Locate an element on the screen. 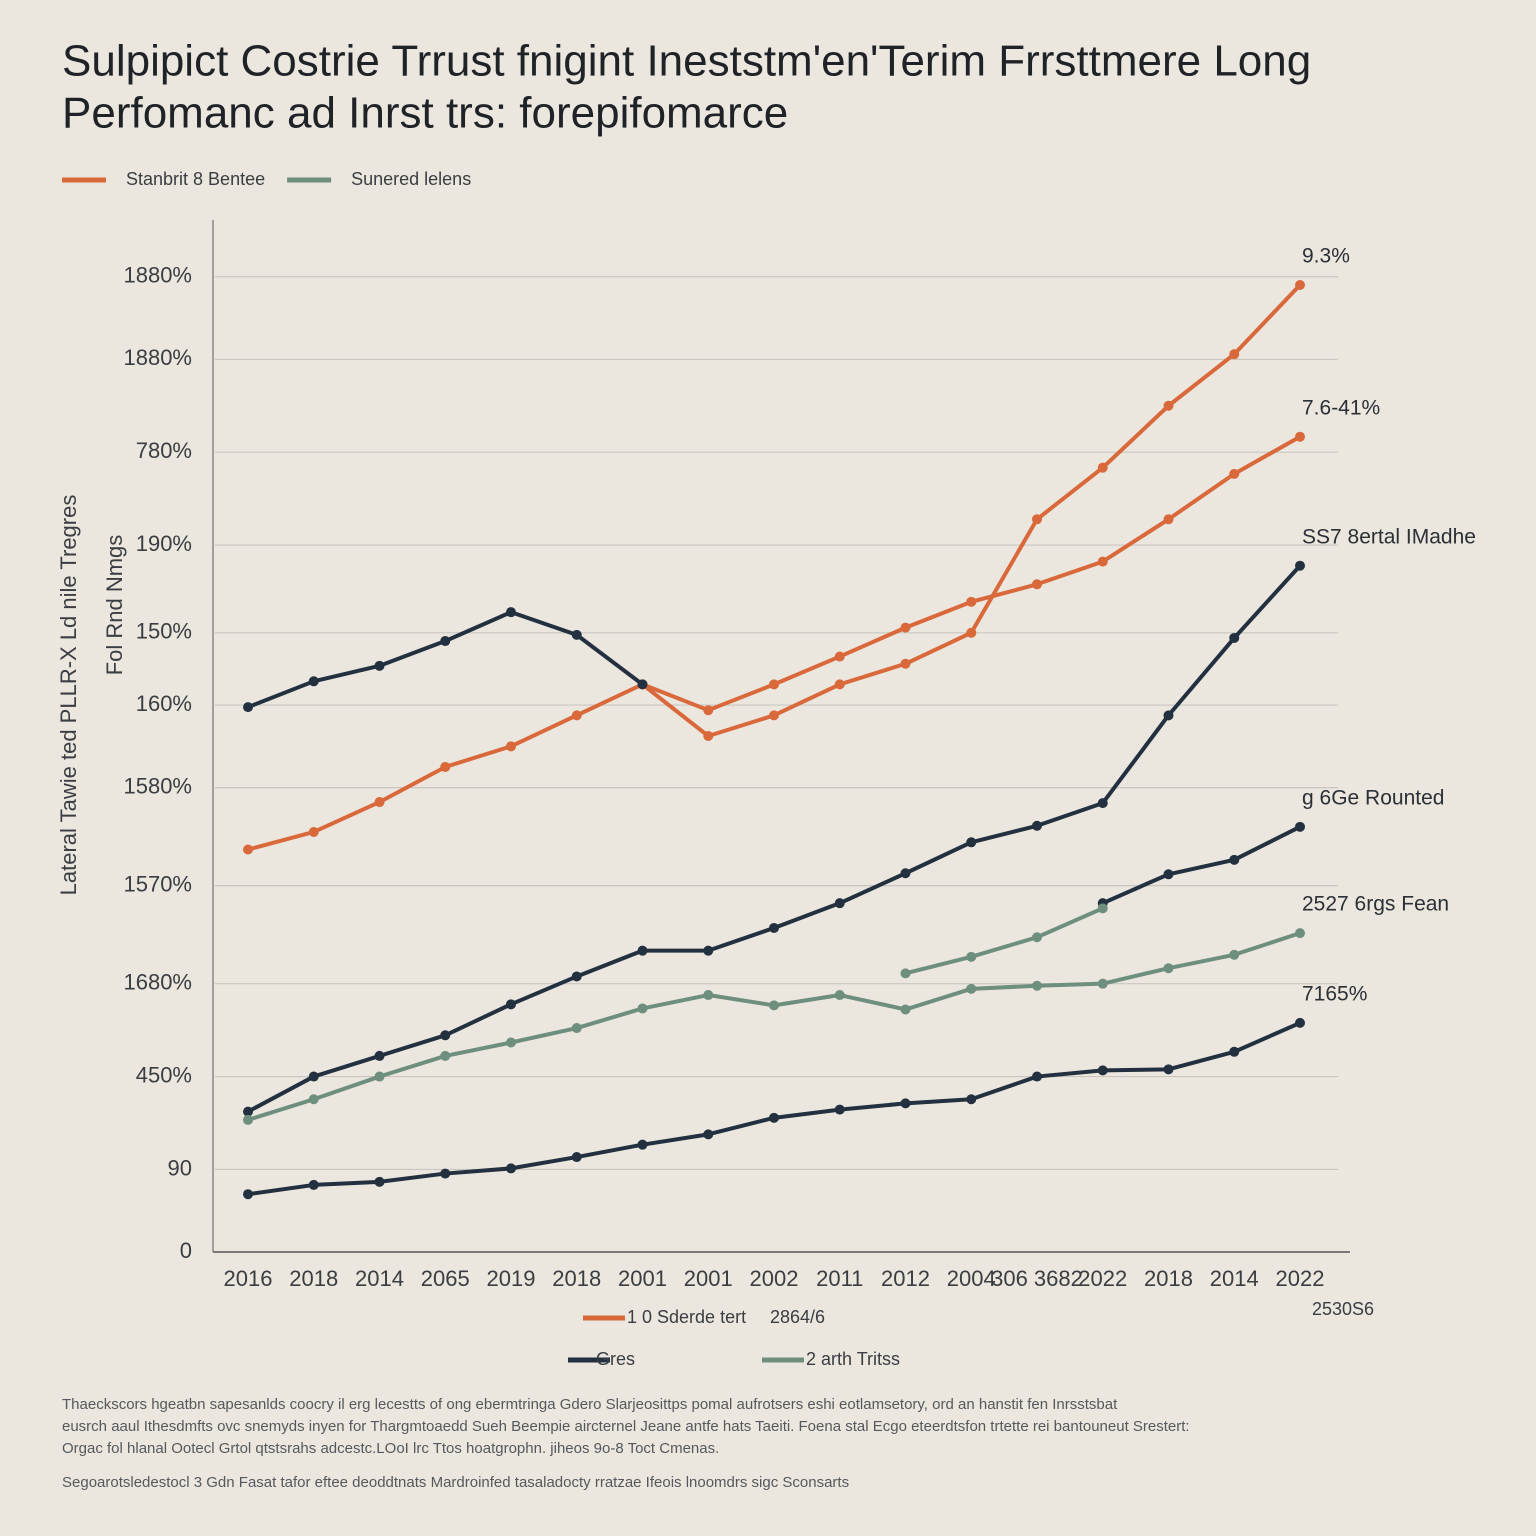  end-label: SS7 8ertal IMadhe is located at coordinates (1389, 536).